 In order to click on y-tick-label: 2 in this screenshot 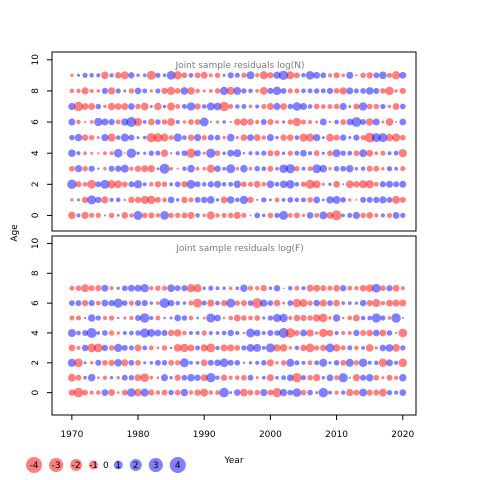, I will do `click(36, 184)`.